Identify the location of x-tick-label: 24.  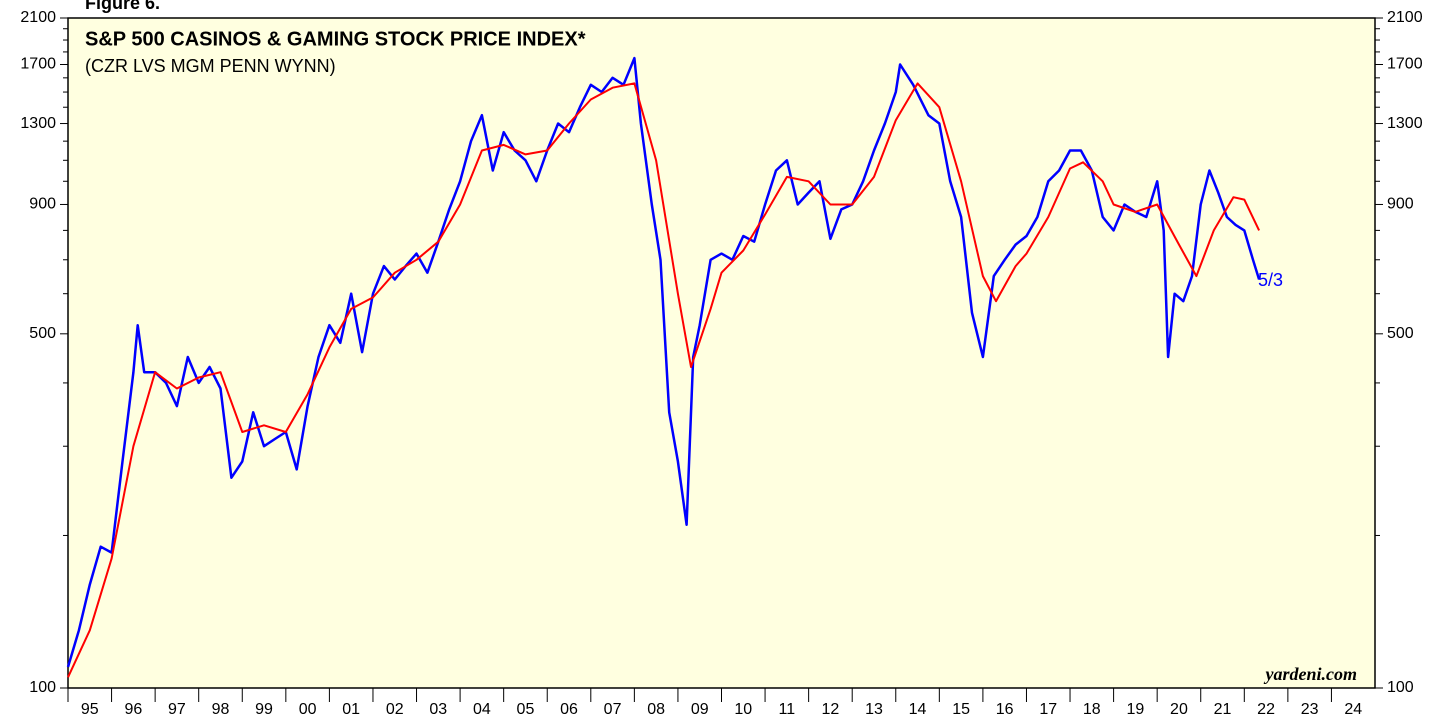
(1353, 709).